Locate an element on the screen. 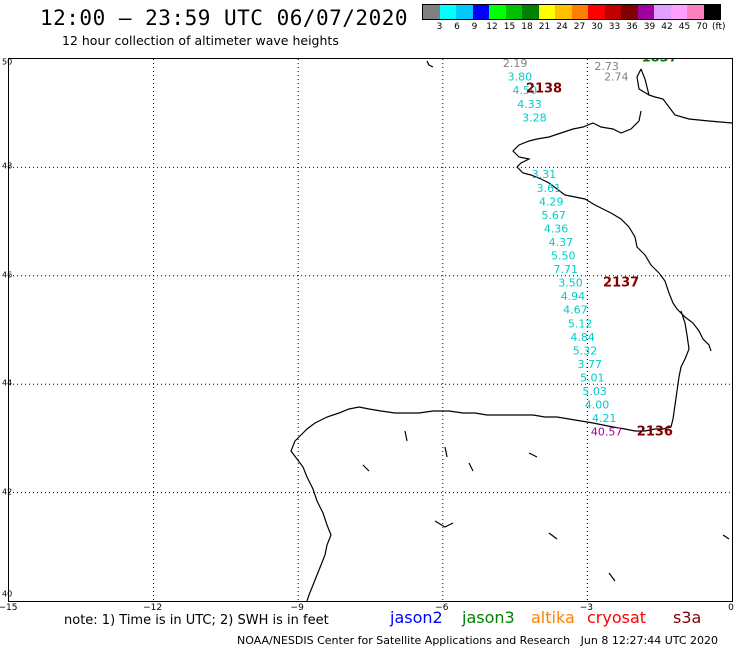 The width and height of the screenshot is (740, 650). wave-height-value: 4.50 is located at coordinates (524, 90).